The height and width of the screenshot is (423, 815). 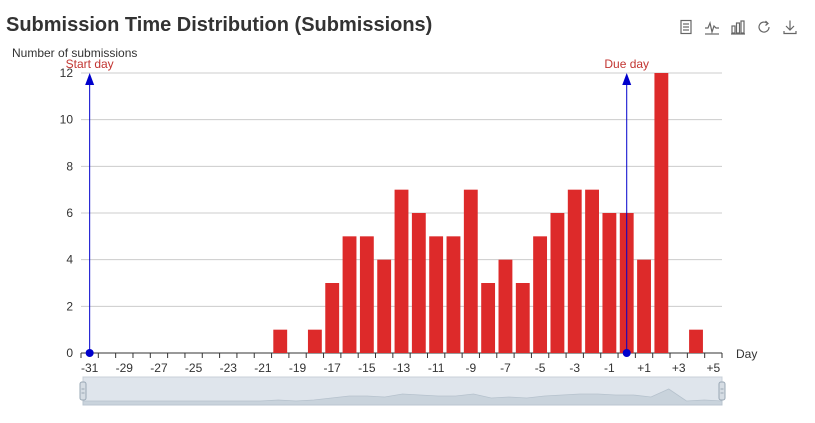 What do you see at coordinates (712, 27) in the screenshot?
I see `line-chart-icon` at bounding box center [712, 27].